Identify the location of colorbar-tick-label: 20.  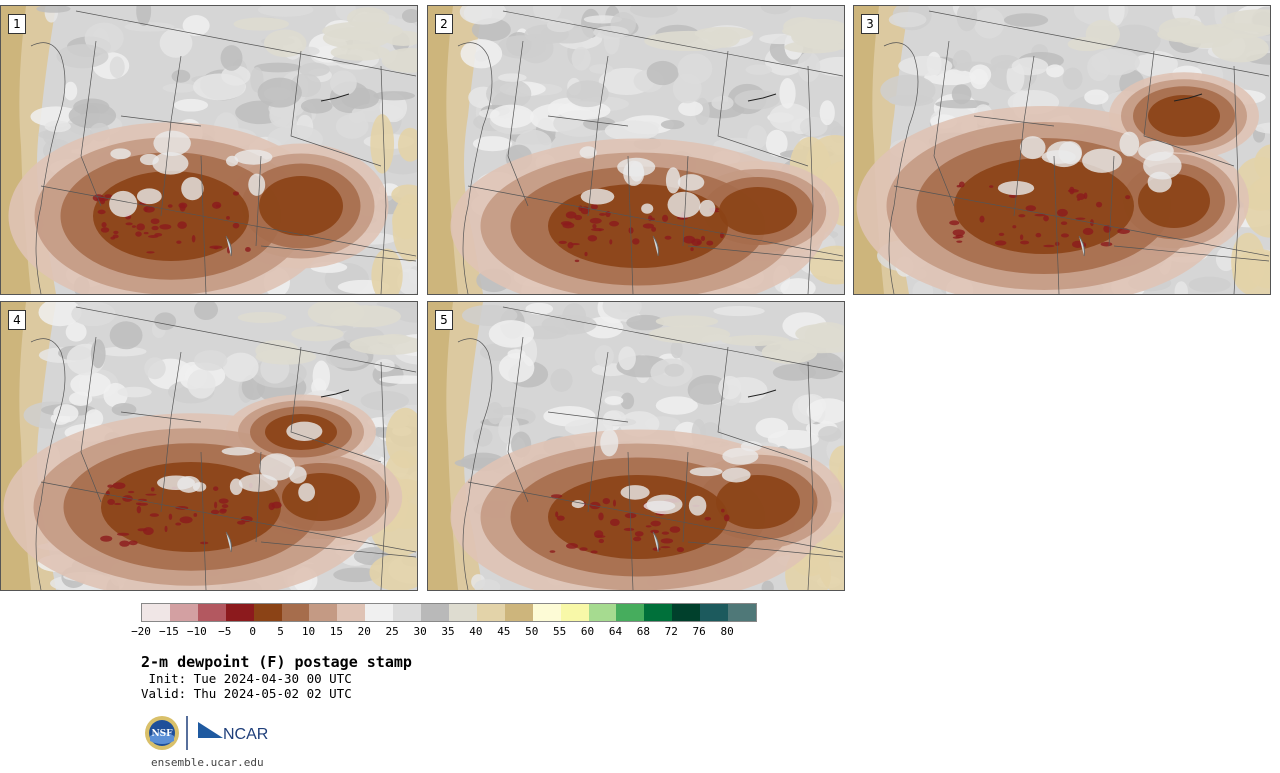
(364, 631).